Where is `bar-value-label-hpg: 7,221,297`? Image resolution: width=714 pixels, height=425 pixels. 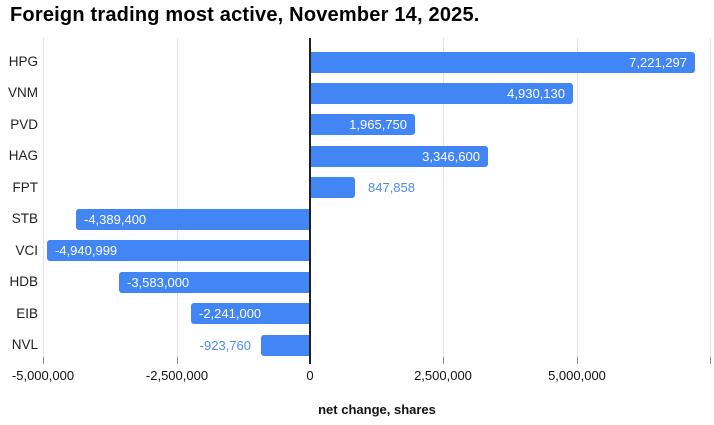 bar-value-label-hpg: 7,221,297 is located at coordinates (658, 62).